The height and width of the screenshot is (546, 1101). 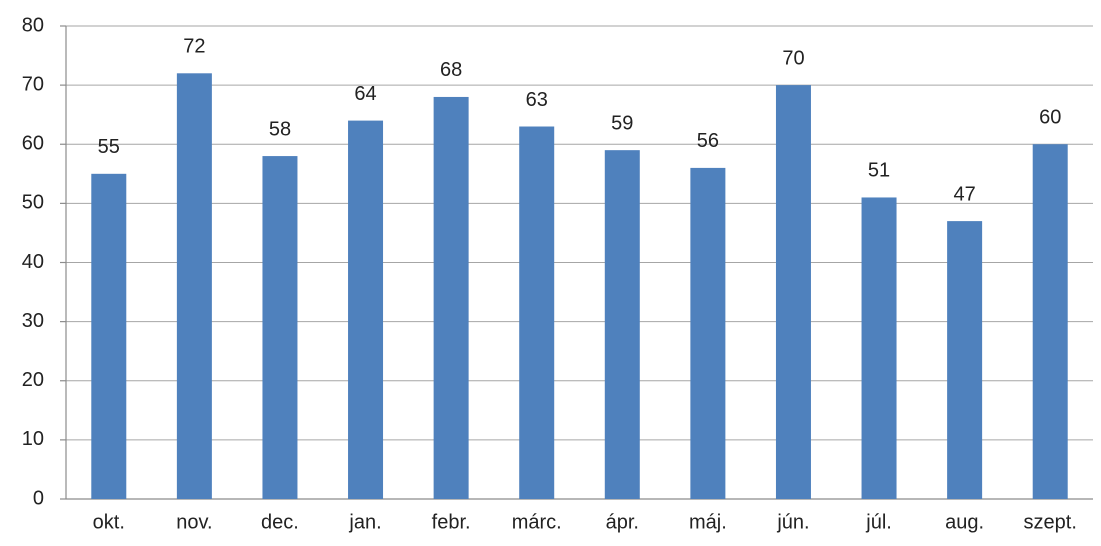 I want to click on x-tick-label: aug., so click(x=964, y=522).